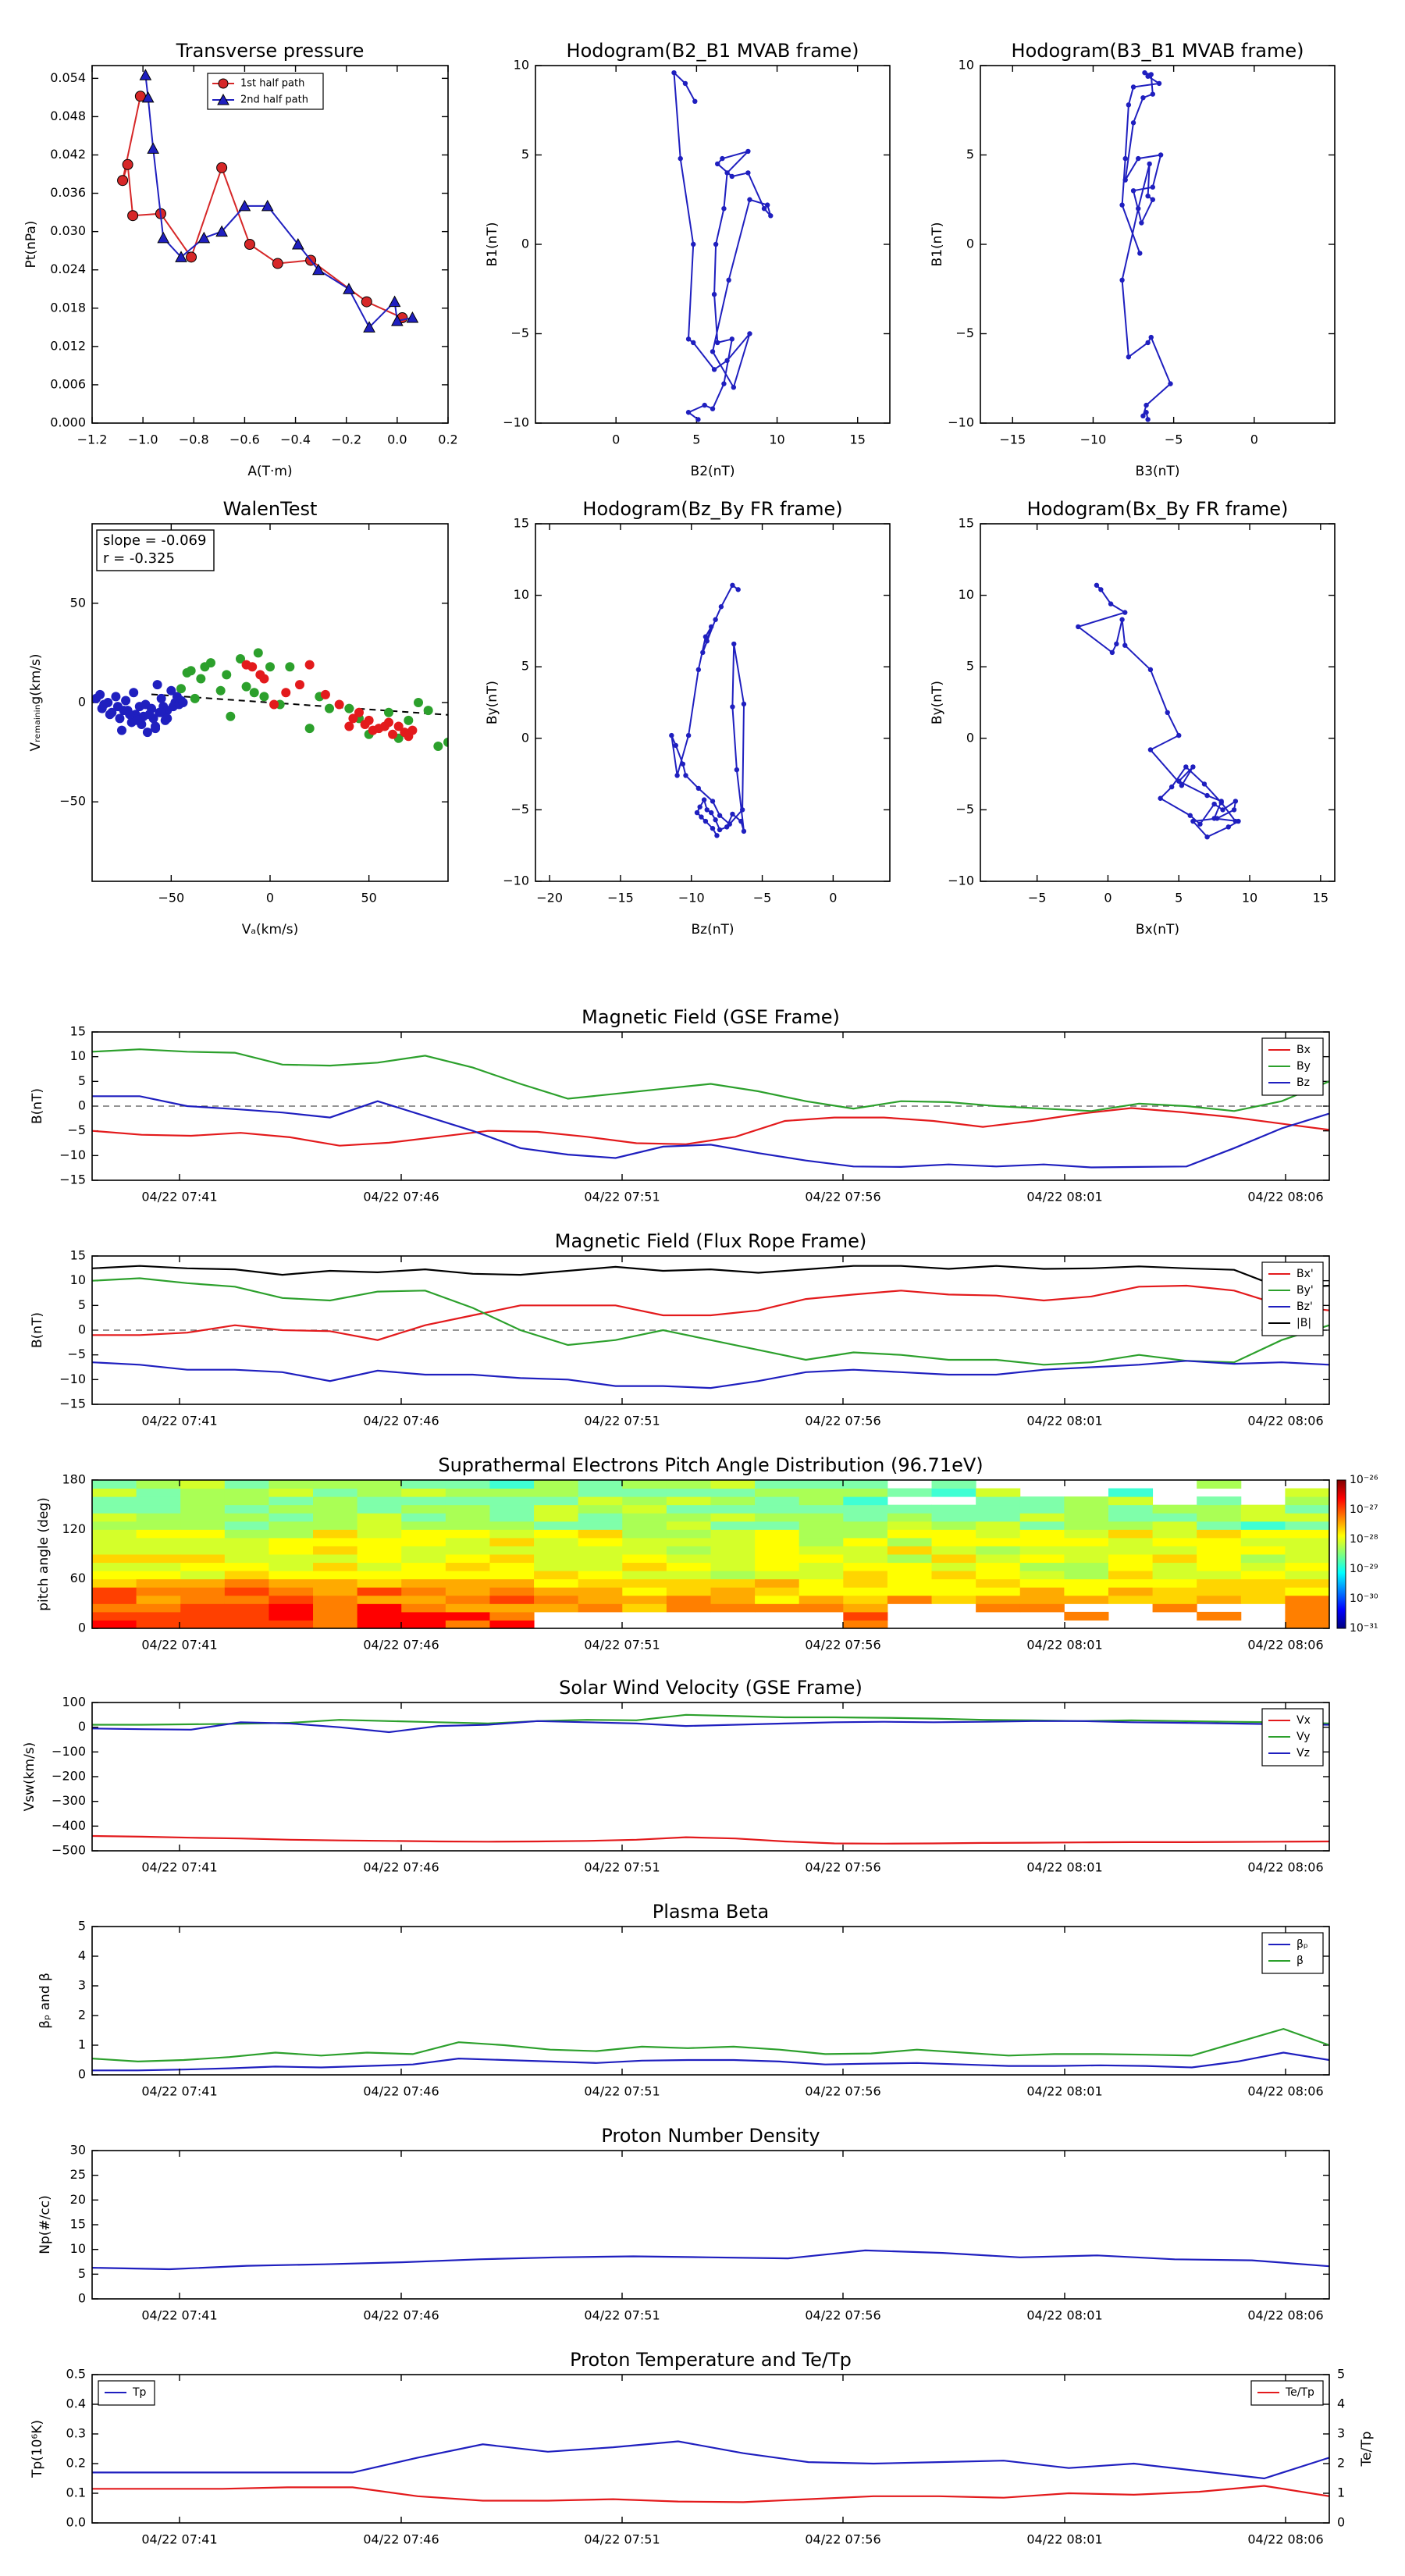  Describe the element at coordinates (1300, 1961) in the screenshot. I see `plasma-beta-legend-label: β` at that location.